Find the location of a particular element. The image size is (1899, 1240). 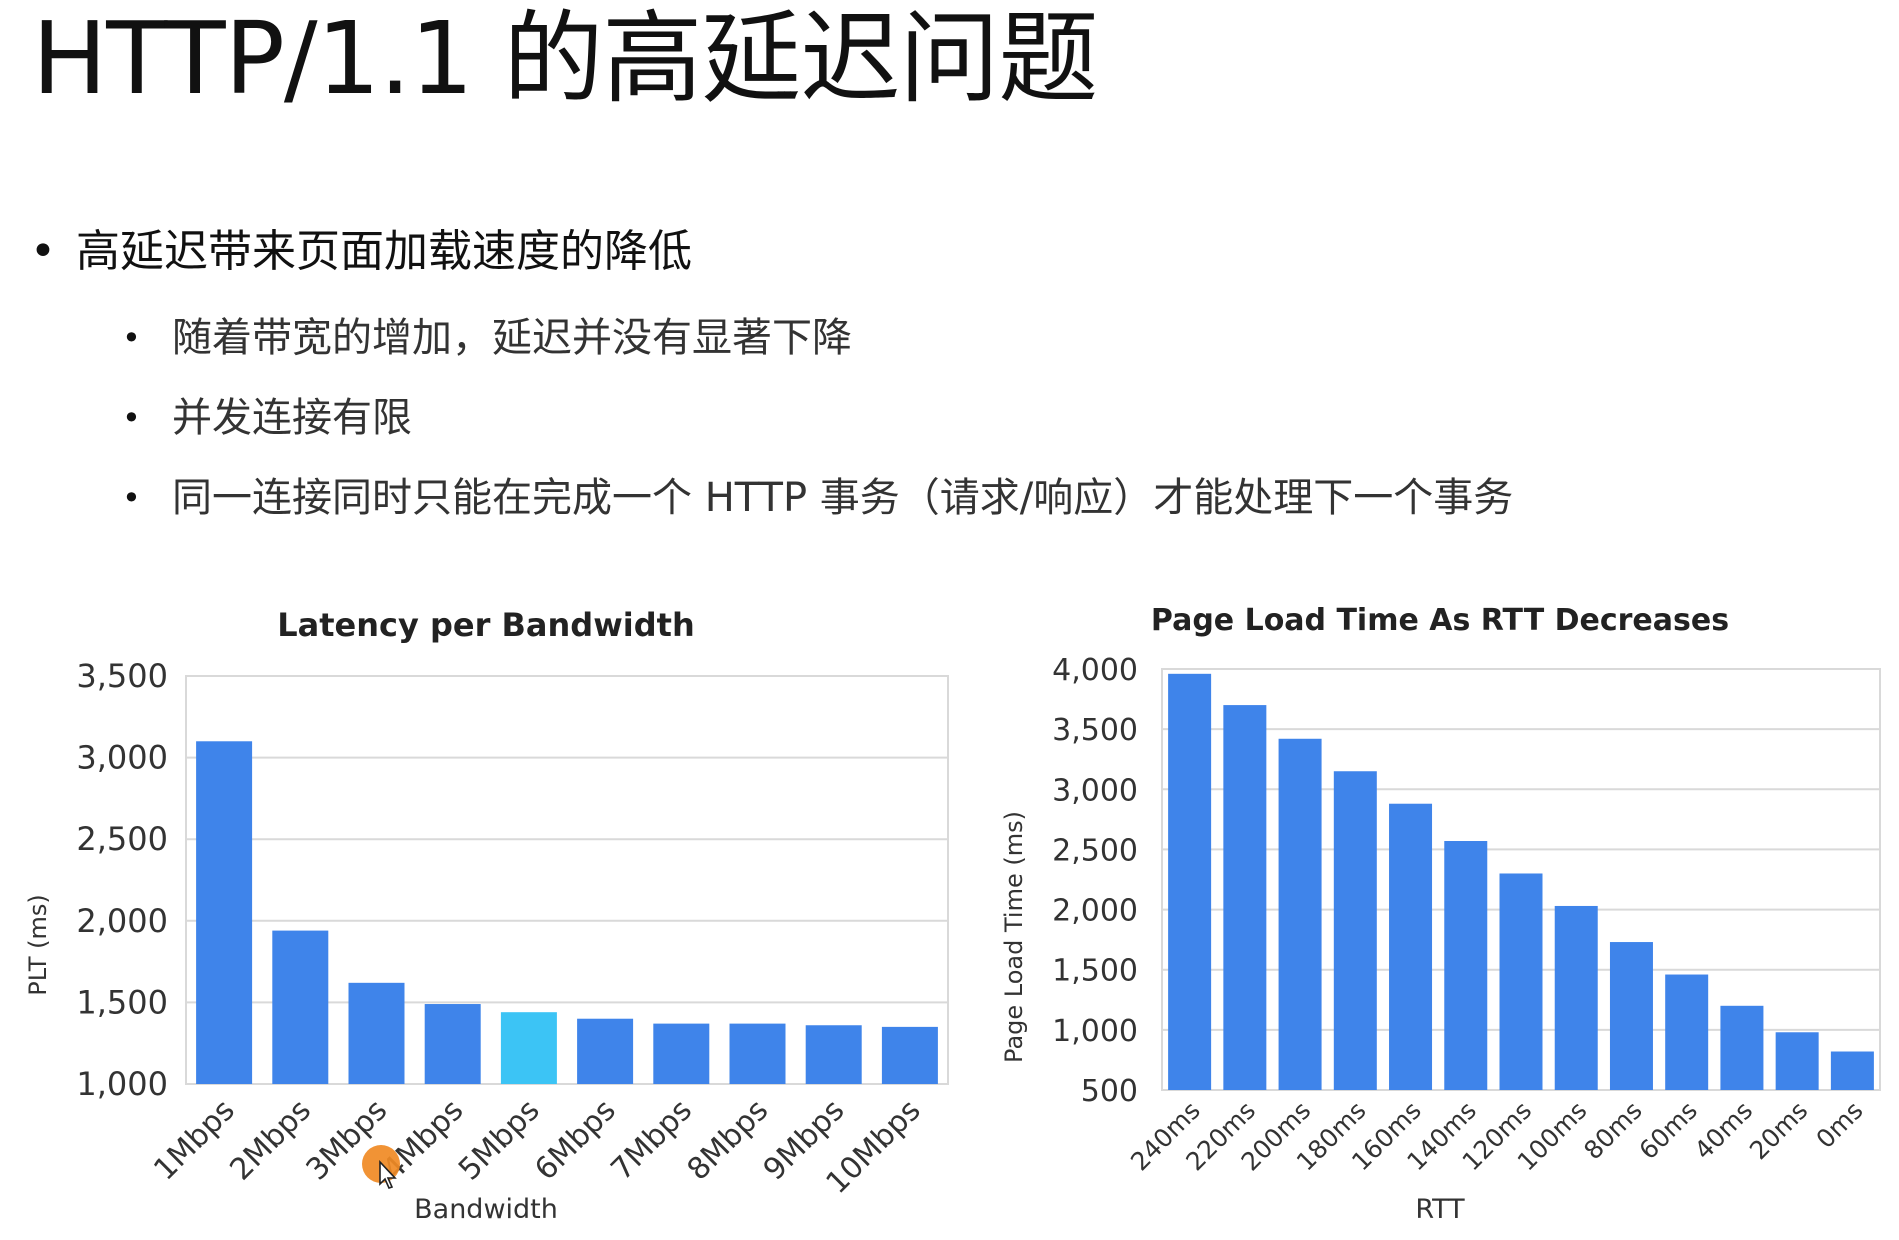

x-axis-label: RTT is located at coordinates (1440, 1209).